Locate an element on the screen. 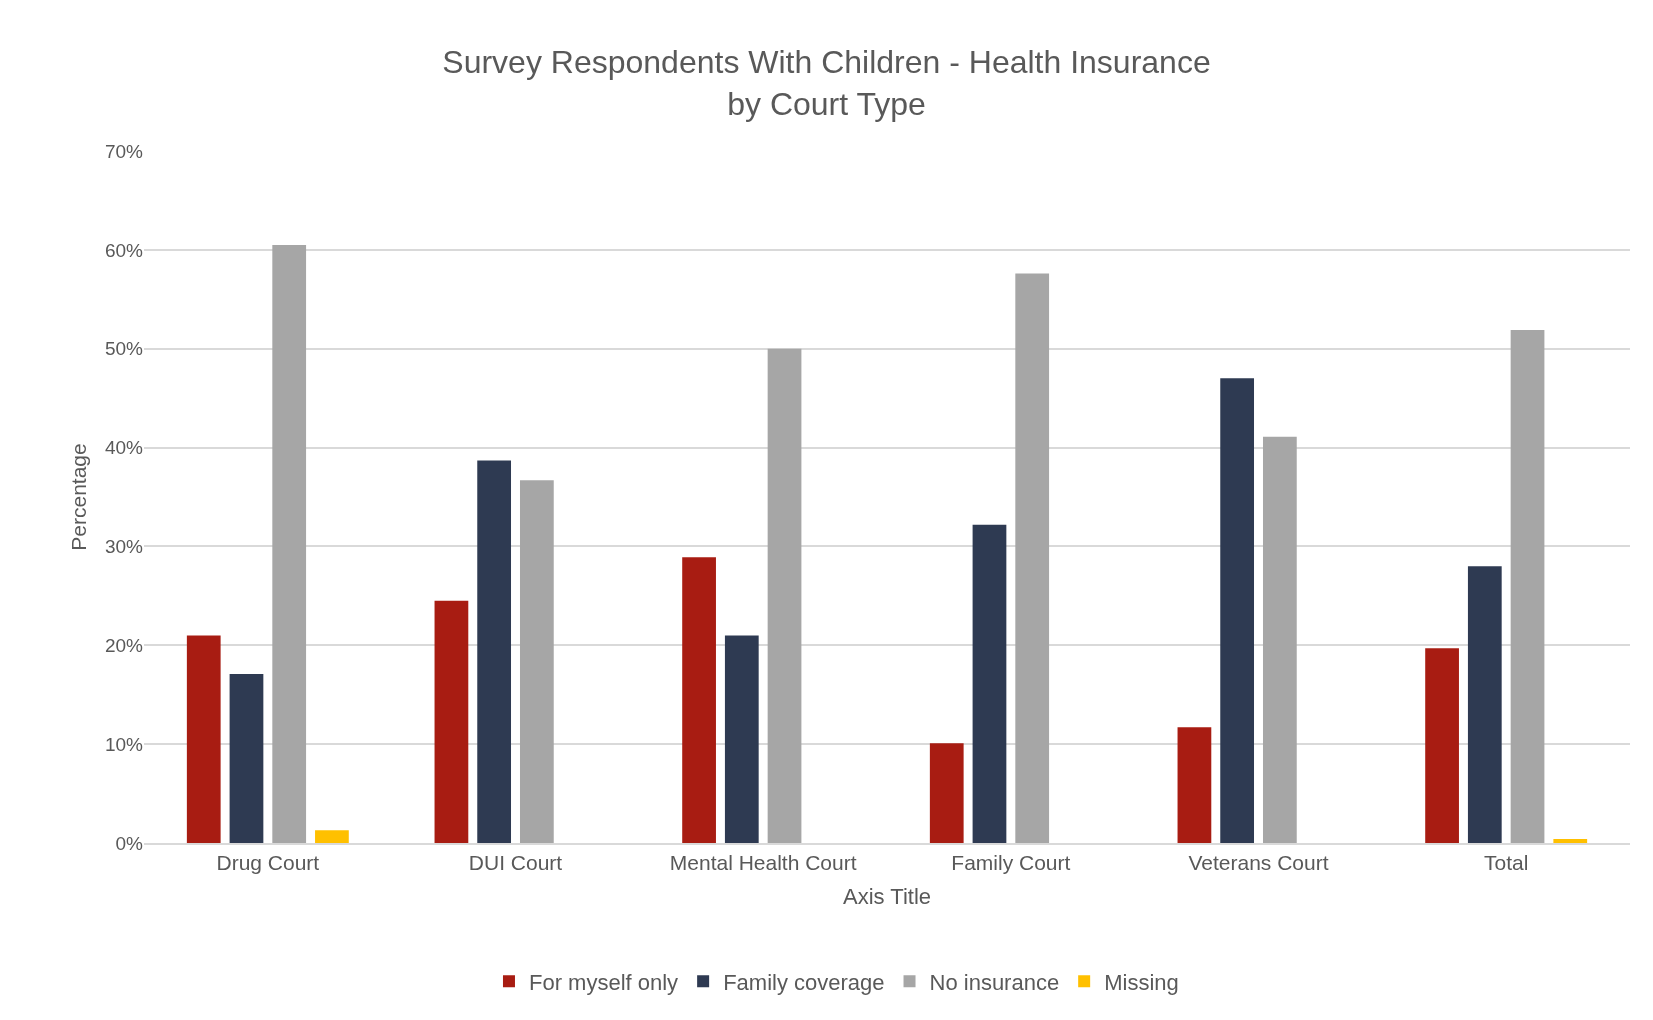 Image resolution: width=1653 pixels, height=1020 pixels. legend-label: Missing is located at coordinates (1141, 982).